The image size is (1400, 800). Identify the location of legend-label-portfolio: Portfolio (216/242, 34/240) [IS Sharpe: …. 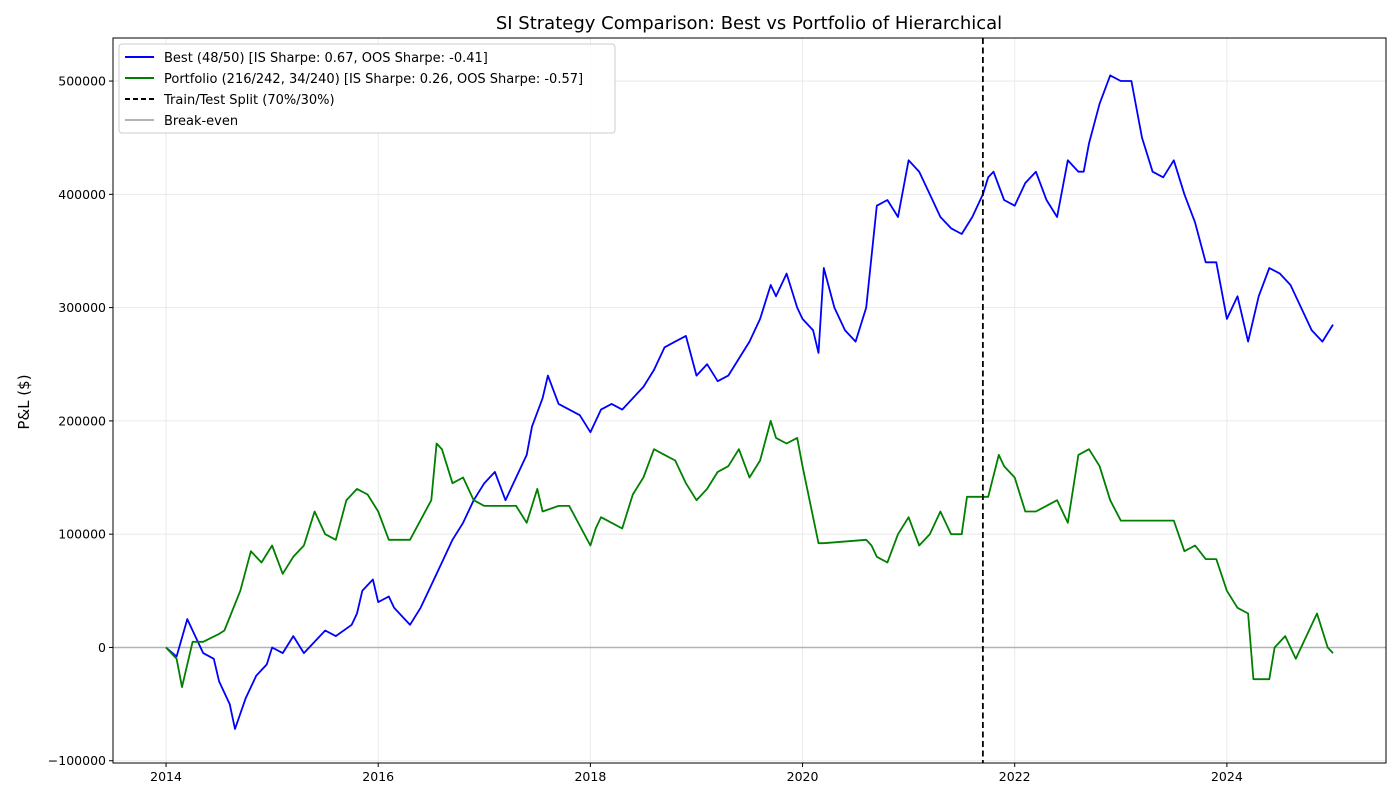
(373, 79).